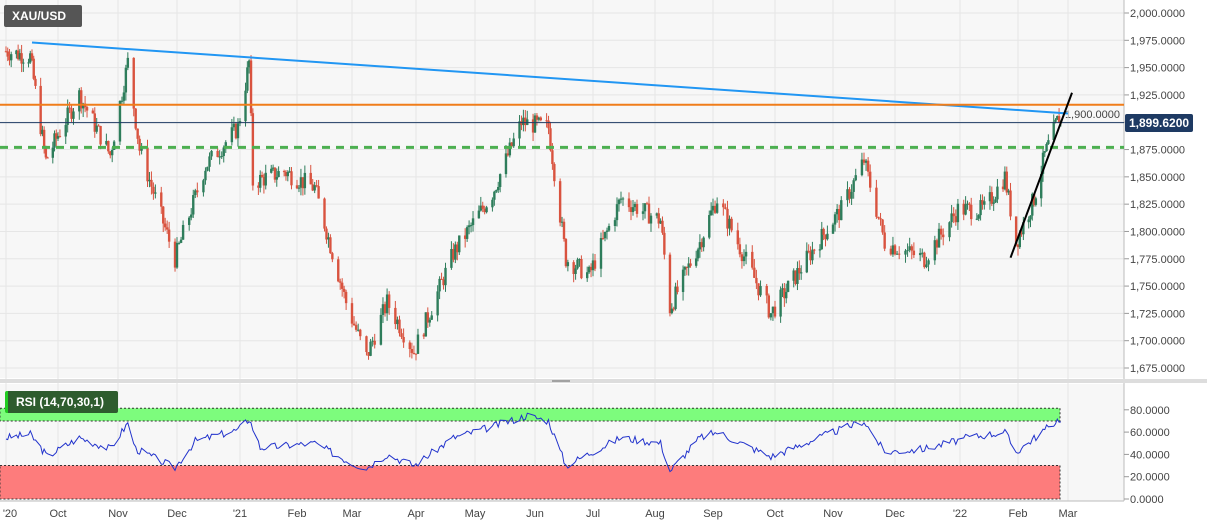 This screenshot has width=1207, height=526. What do you see at coordinates (1159, 123) in the screenshot?
I see `last-price-label: 1,899.6200` at bounding box center [1159, 123].